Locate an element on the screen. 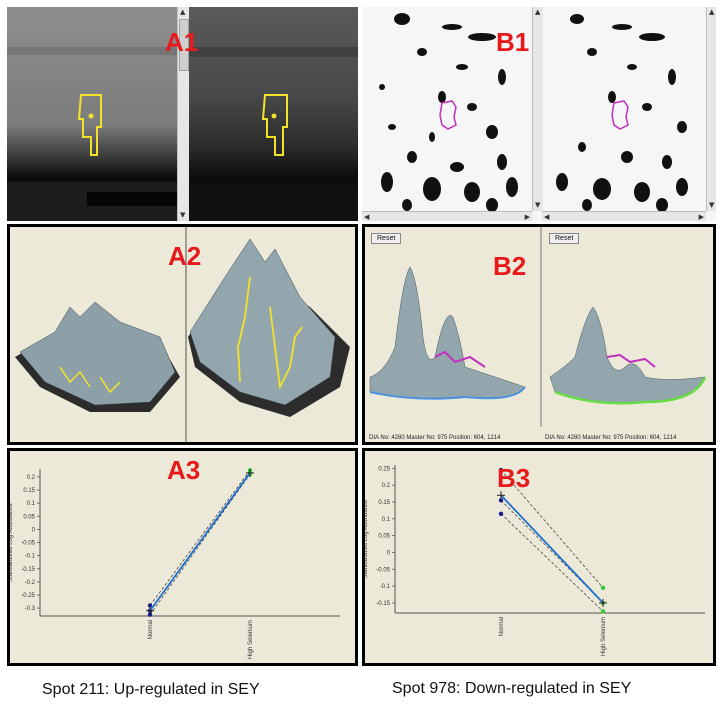  gel-image-a1 is located at coordinates (182, 114).